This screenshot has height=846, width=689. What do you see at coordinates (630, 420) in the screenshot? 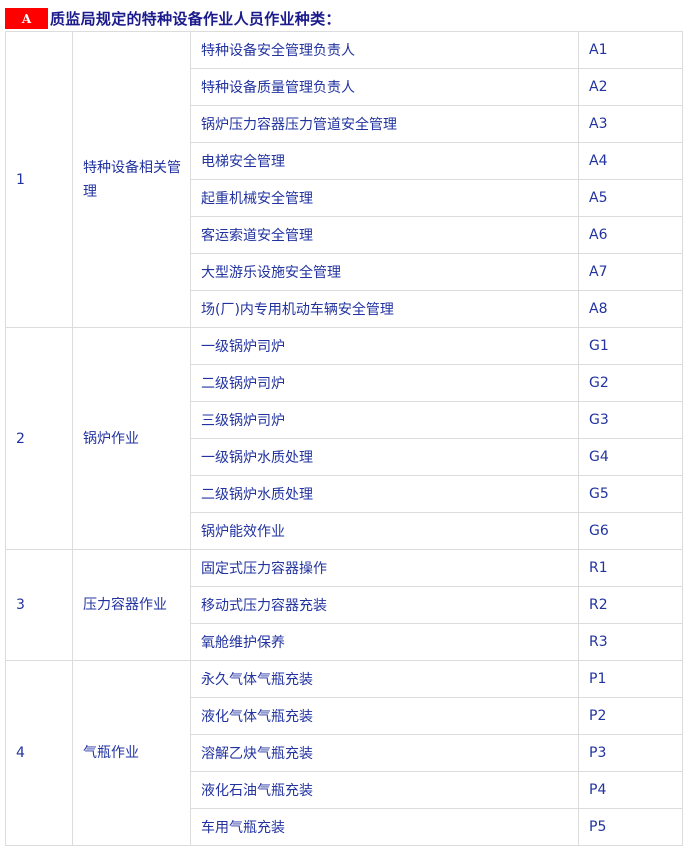
I see `item-code: G3` at bounding box center [630, 420].